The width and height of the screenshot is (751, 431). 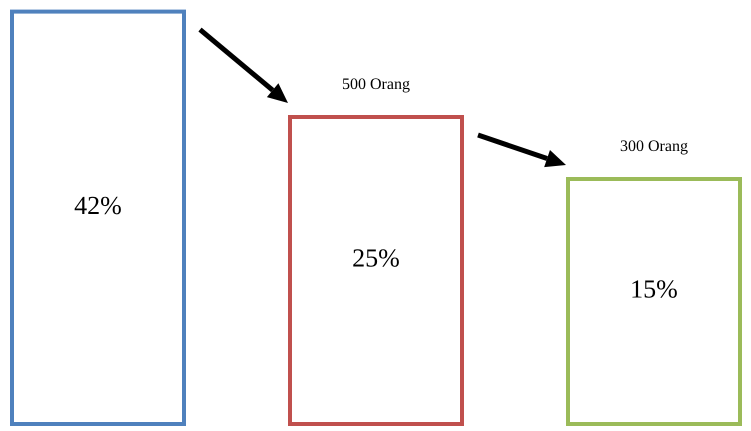 I want to click on text: 300 Orang, so click(x=654, y=146).